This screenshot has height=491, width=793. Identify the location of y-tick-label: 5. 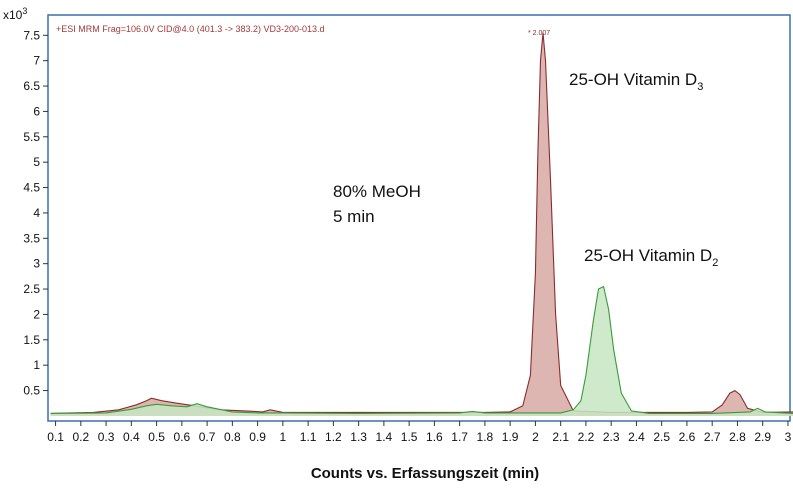
(36, 162).